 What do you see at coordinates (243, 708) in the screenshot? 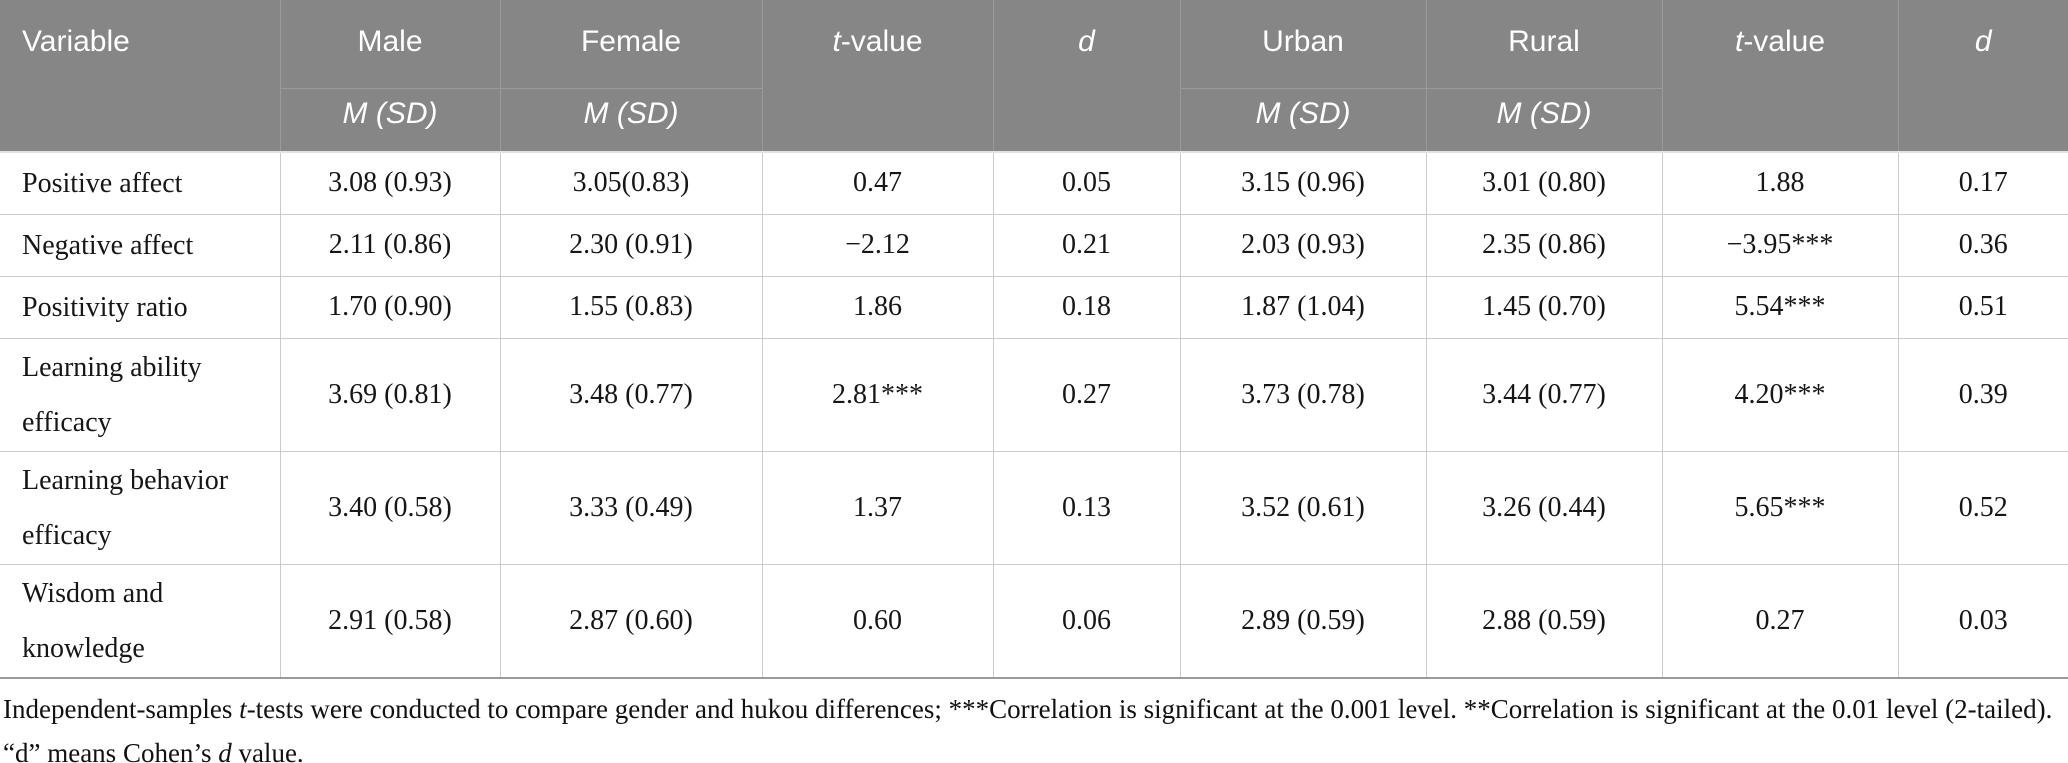
I see `footnote-italic-t: t` at bounding box center [243, 708].